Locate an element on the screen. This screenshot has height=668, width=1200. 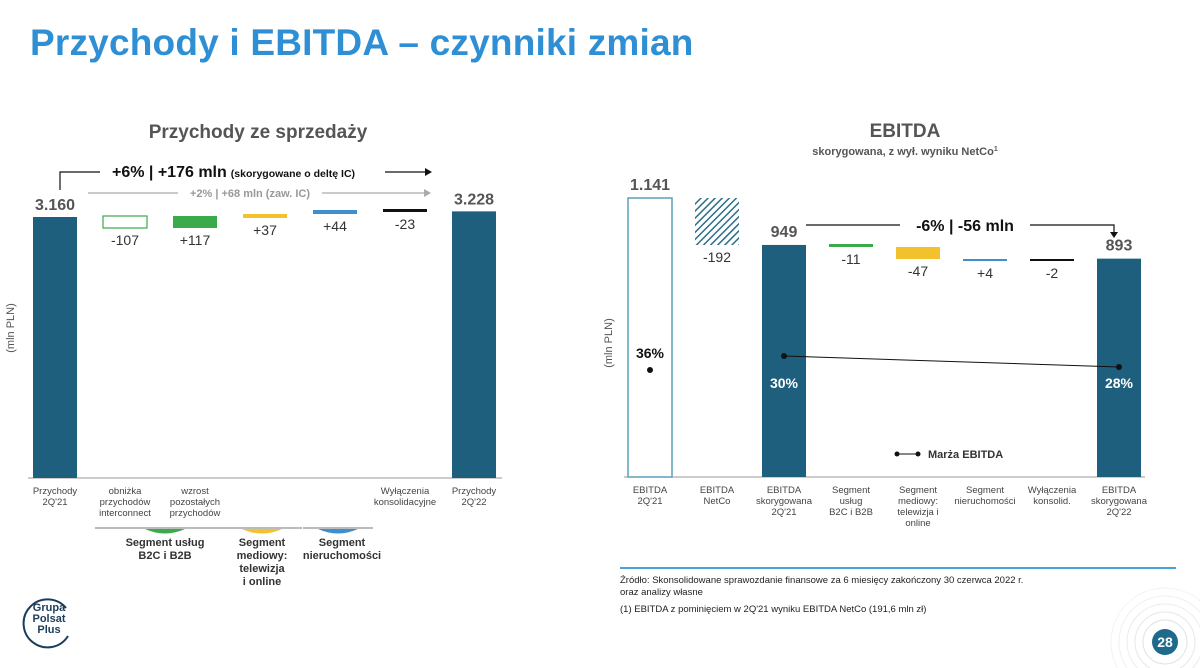
revenue-category-label: Wyłączenia konsolidacyjne is located at coordinates (405, 497).